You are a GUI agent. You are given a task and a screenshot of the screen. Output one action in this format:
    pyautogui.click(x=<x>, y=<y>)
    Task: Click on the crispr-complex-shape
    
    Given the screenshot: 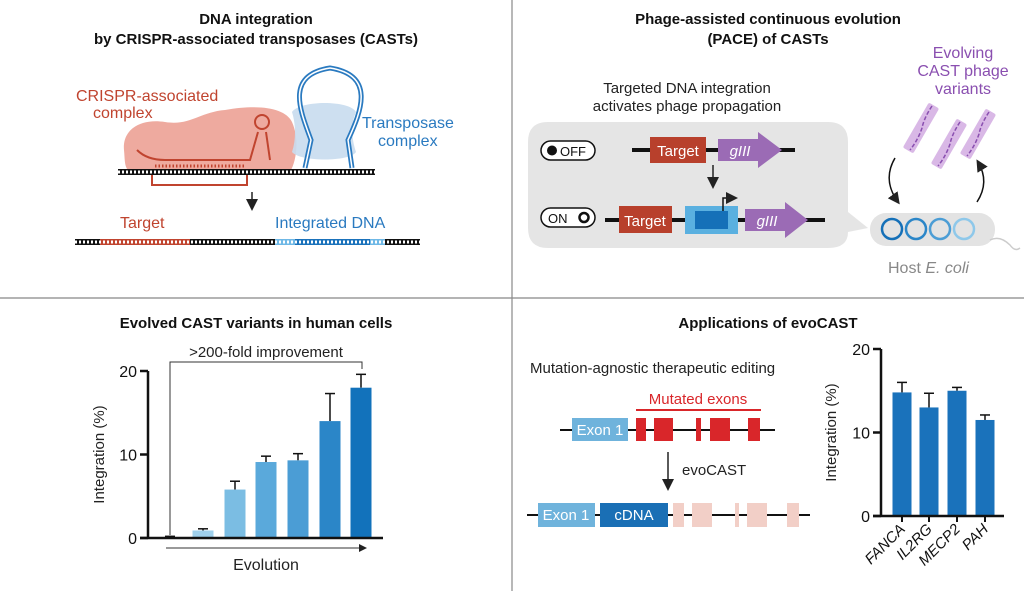 What is the action you would take?
    pyautogui.click(x=210, y=139)
    